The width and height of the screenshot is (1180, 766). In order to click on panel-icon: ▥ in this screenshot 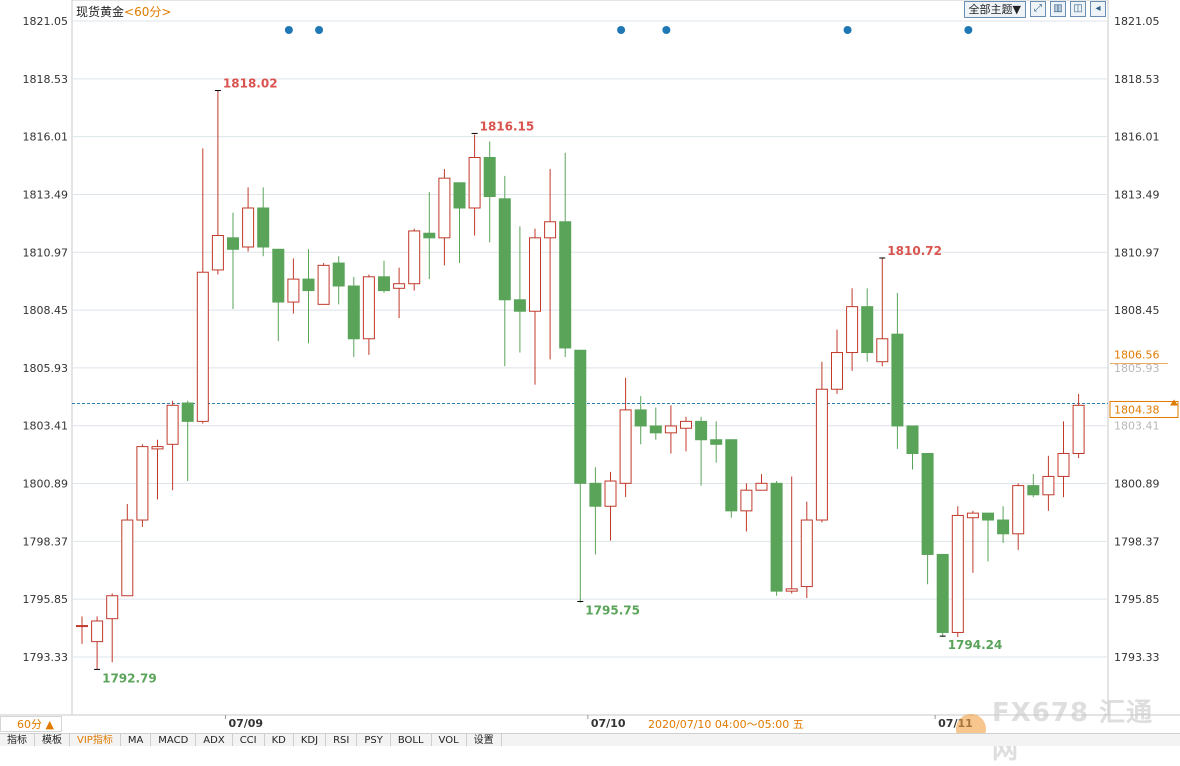, I will do `click(1058, 9)`.